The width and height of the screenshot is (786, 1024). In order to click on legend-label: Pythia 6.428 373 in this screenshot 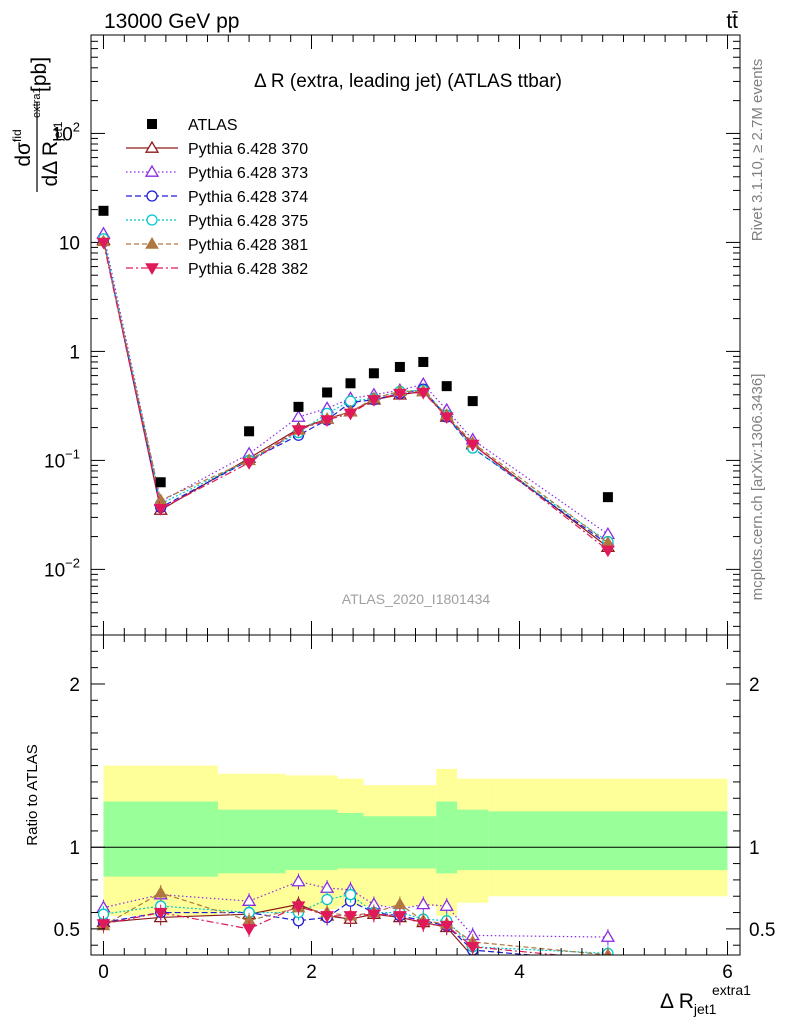, I will do `click(248, 173)`.